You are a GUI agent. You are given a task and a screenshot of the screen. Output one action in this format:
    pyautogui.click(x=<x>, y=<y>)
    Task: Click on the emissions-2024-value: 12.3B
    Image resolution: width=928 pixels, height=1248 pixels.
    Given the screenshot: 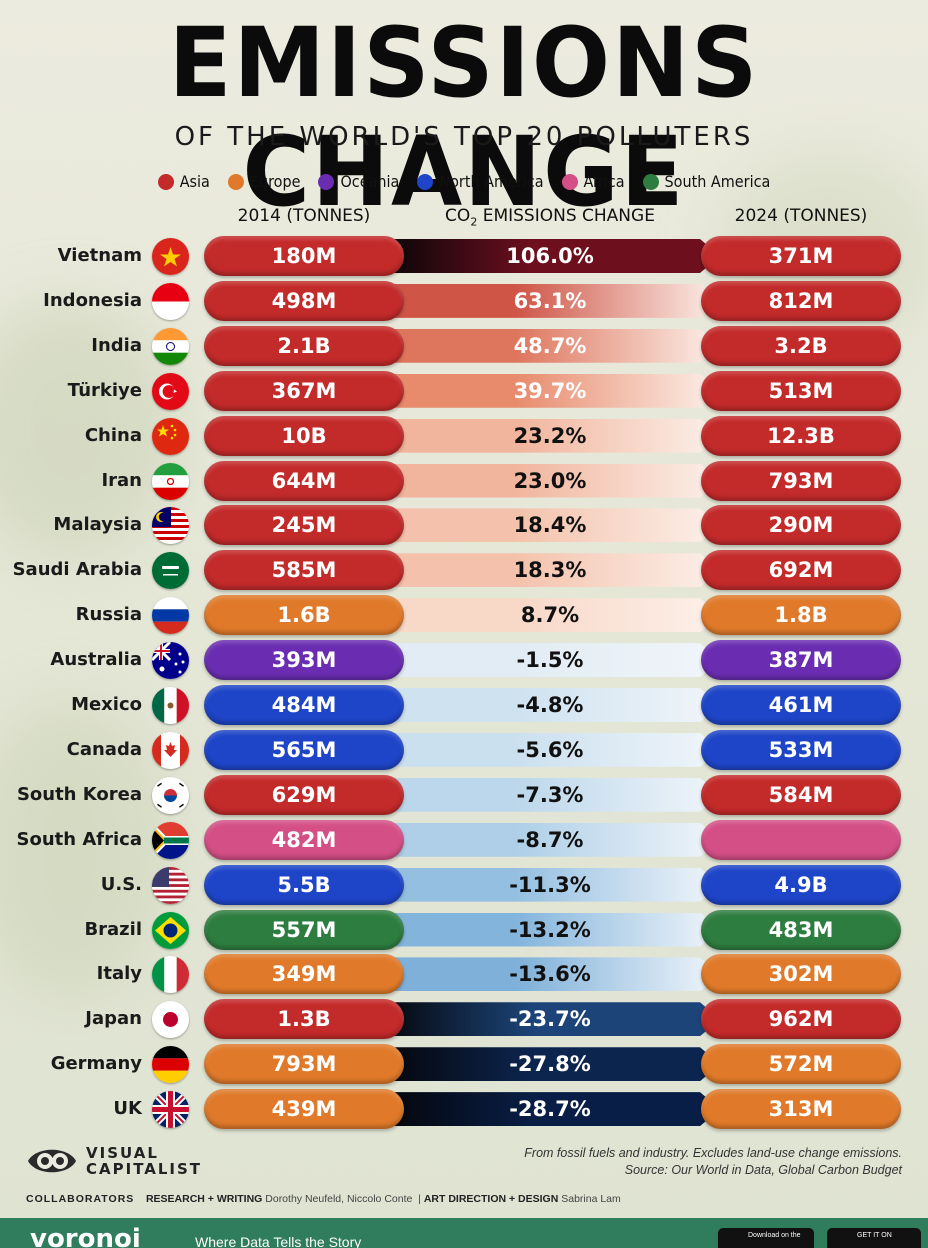 What is the action you would take?
    pyautogui.click(x=801, y=435)
    